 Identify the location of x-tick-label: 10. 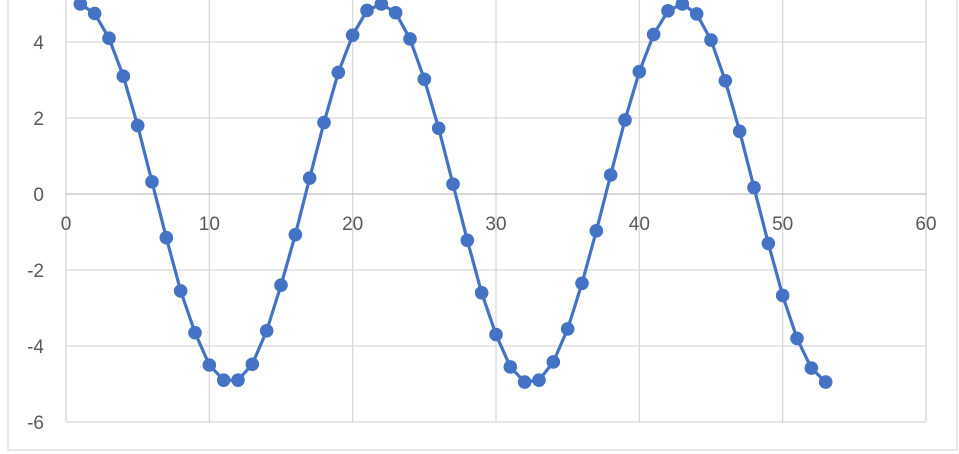
(209, 224).